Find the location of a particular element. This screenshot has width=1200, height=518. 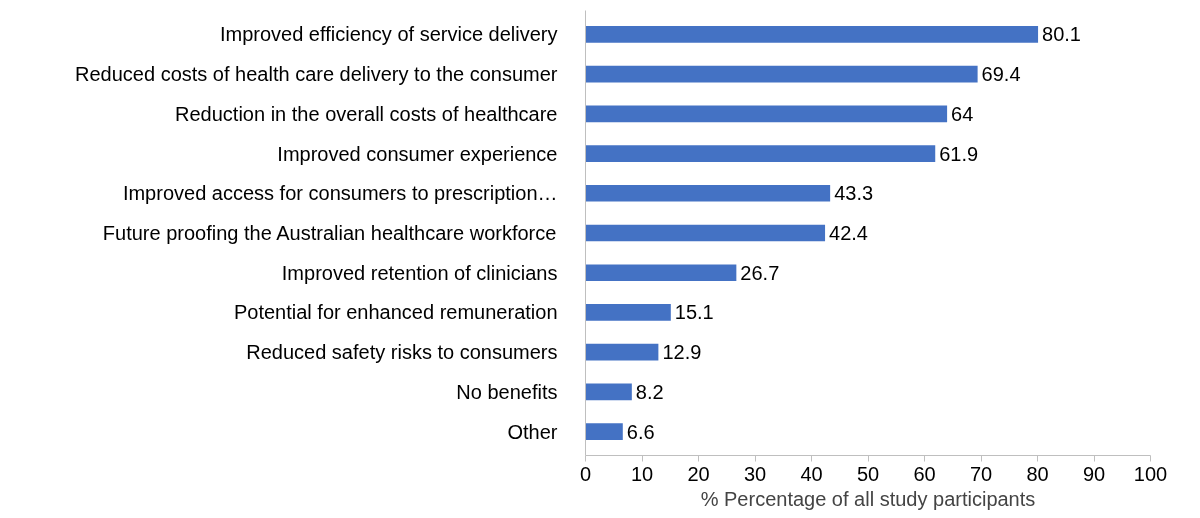

x-tick-label: 0 is located at coordinates (585, 473).